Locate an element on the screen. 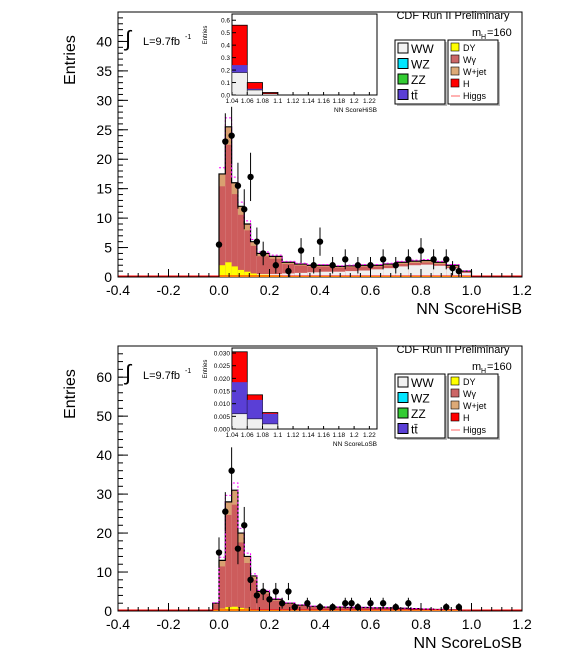 The width and height of the screenshot is (567, 672). inset-y-axis-title: Entries is located at coordinates (206, 369).